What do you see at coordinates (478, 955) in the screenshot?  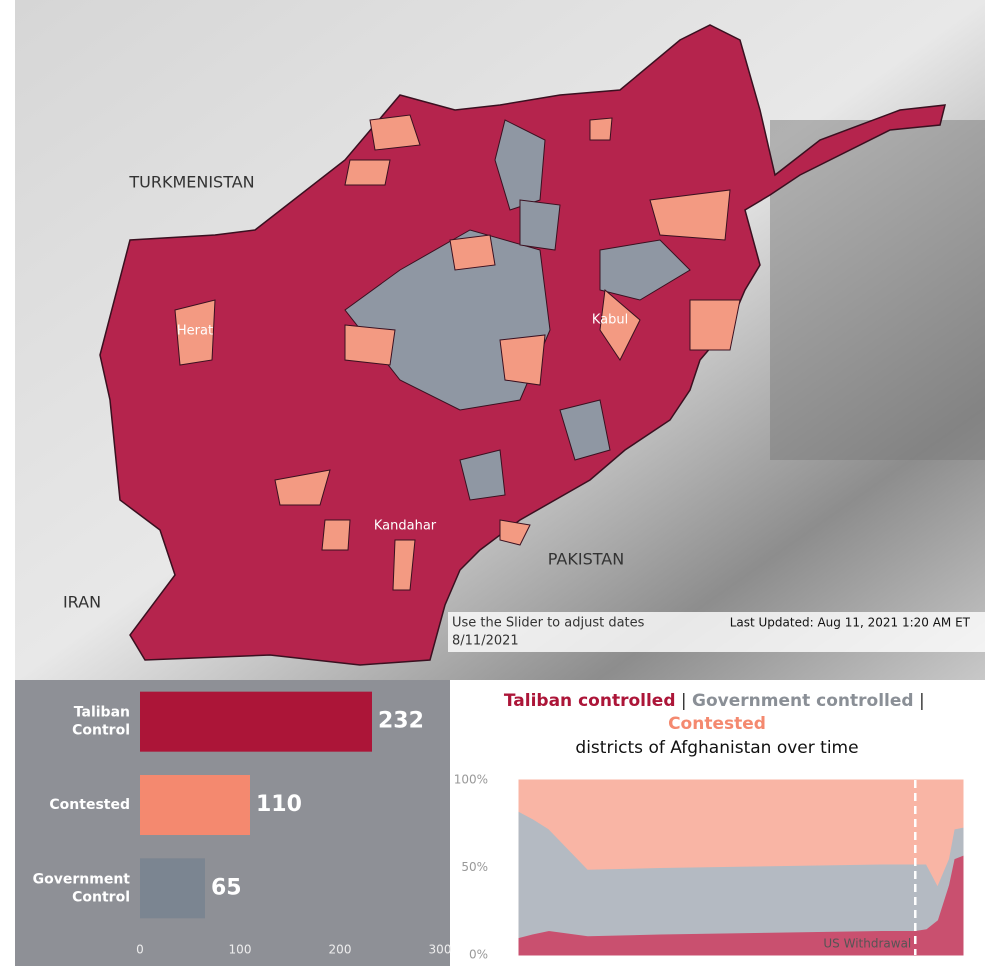 I see `y-tick-label: 0%` at bounding box center [478, 955].